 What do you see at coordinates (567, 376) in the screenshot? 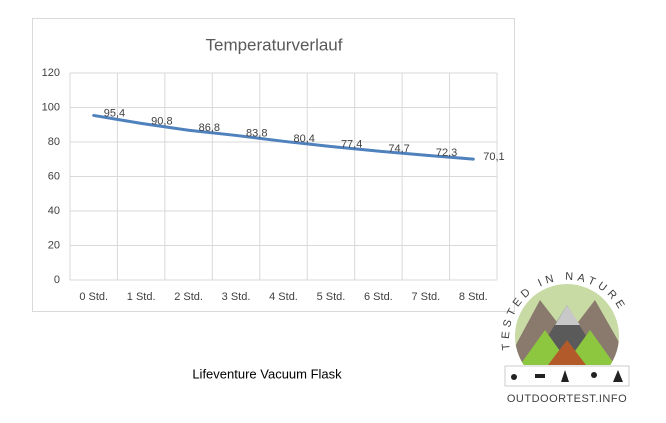
I see `logo-icons` at bounding box center [567, 376].